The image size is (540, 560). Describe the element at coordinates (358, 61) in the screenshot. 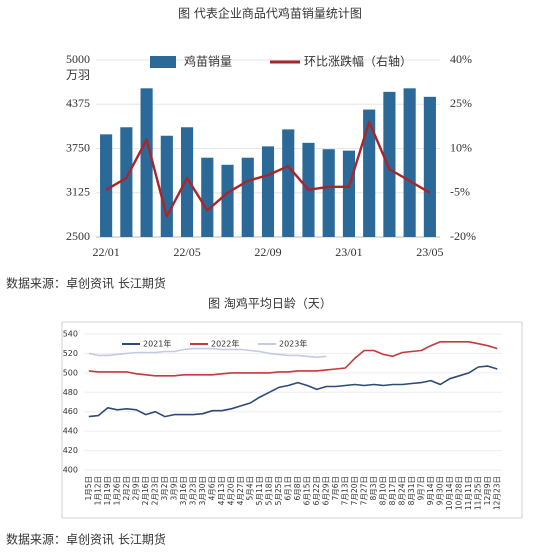

I see `legend-label: 环比涨跌幅（右轴）` at that location.